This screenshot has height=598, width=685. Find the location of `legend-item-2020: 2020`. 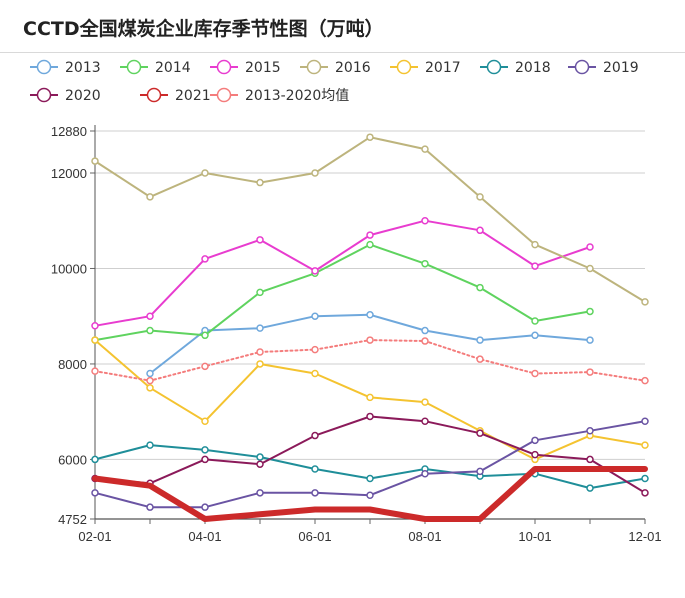

legend-item-2020: 2020 is located at coordinates (65, 95).